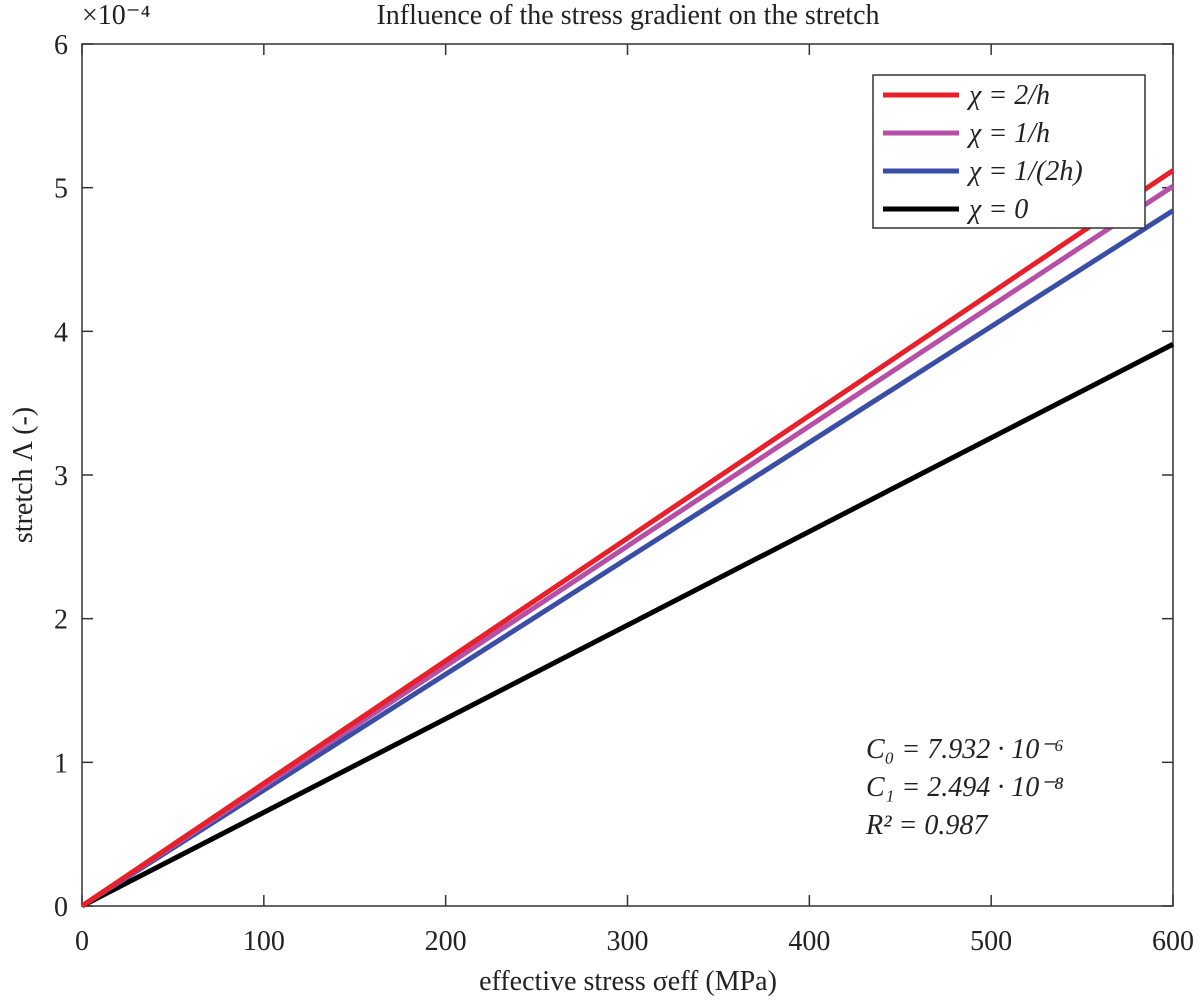 The width and height of the screenshot is (1200, 1006). I want to click on y-tick-label: 1, so click(61, 763).